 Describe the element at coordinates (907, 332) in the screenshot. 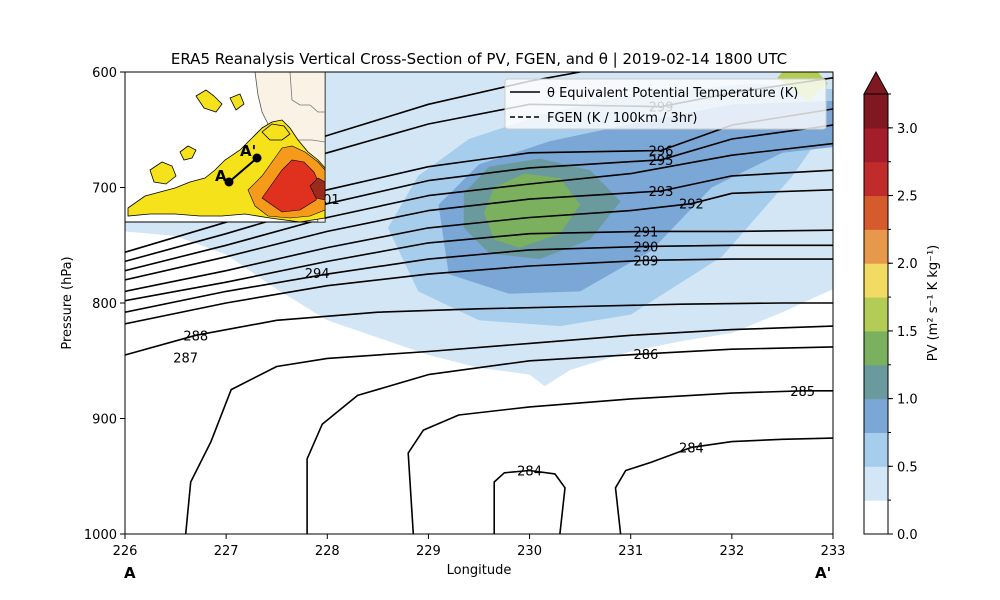

I see `colorbar-tick-label: 1.5` at that location.